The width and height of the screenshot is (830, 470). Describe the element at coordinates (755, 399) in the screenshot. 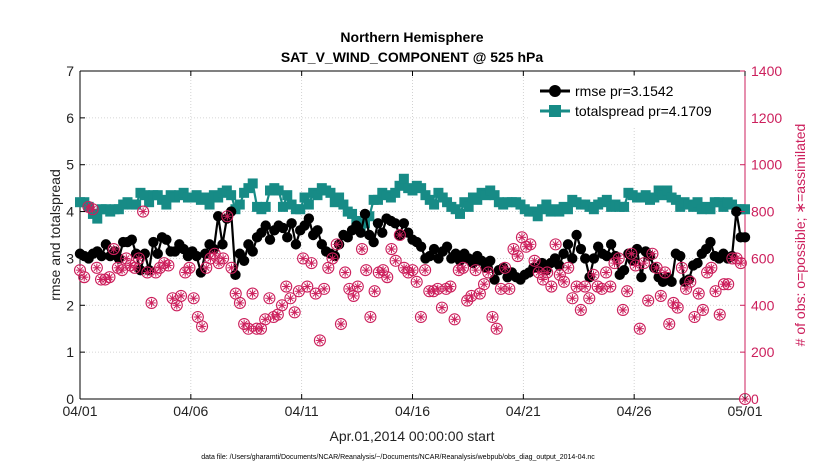

I see `y-right-tick-label: 0` at that location.